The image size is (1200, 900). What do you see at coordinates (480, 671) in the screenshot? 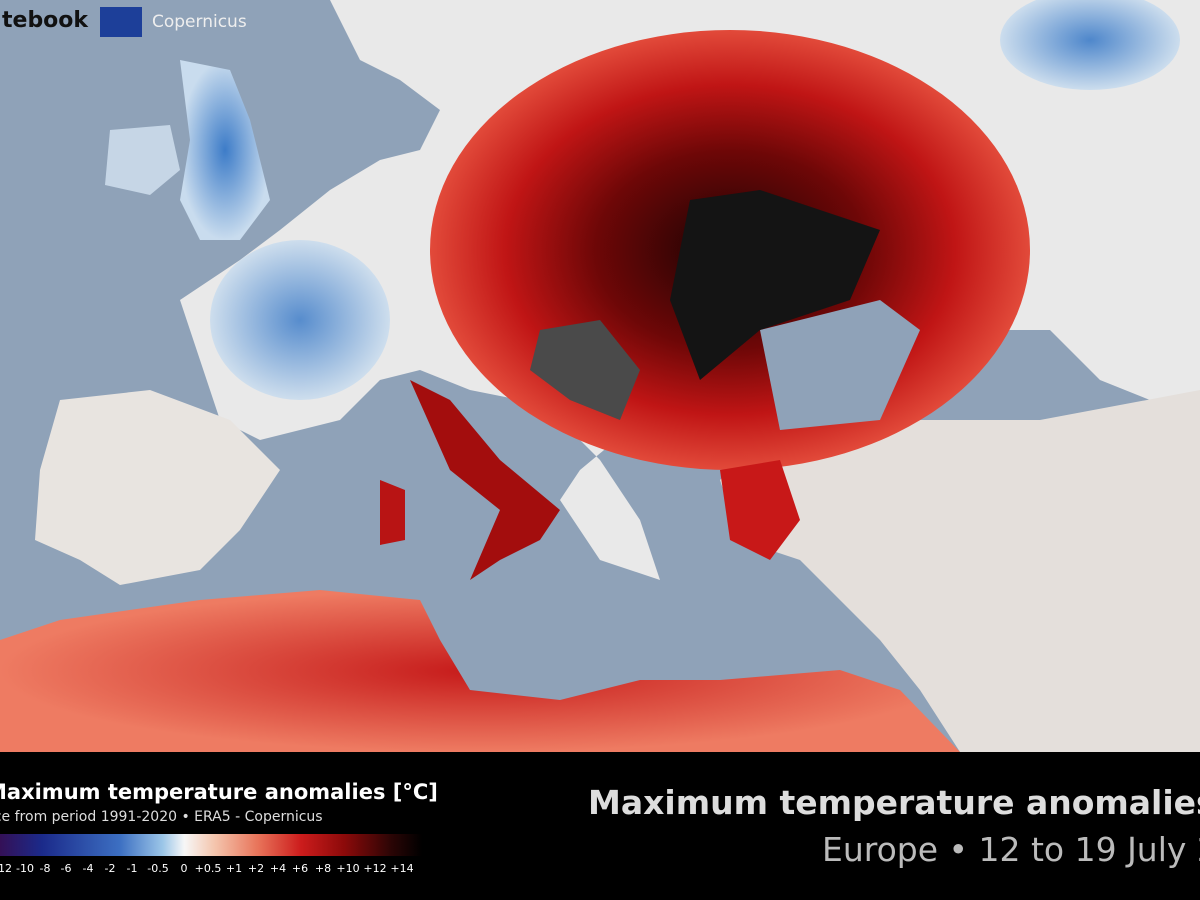
I see `north-africa` at bounding box center [480, 671].